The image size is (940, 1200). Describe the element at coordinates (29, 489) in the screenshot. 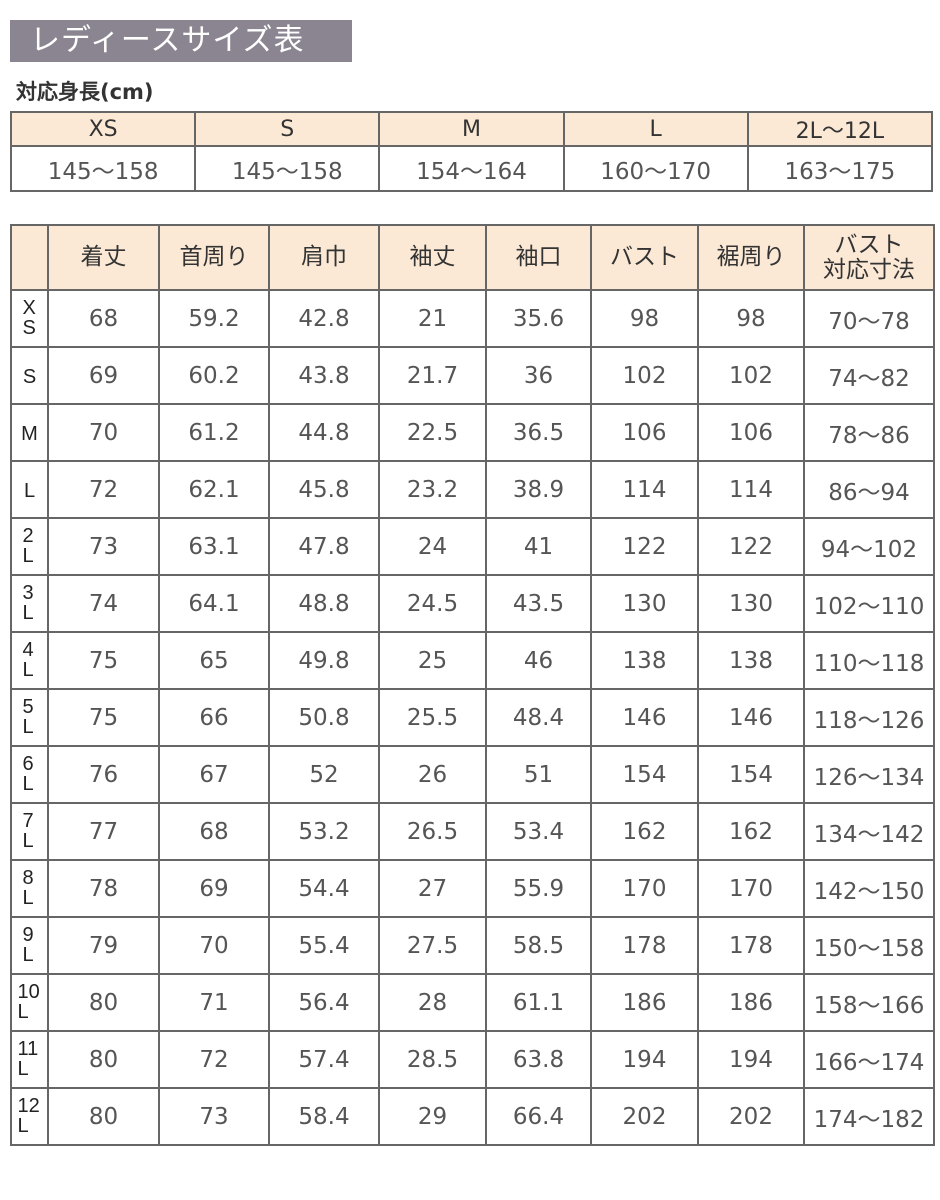

I see `size-label-cell: L` at that location.